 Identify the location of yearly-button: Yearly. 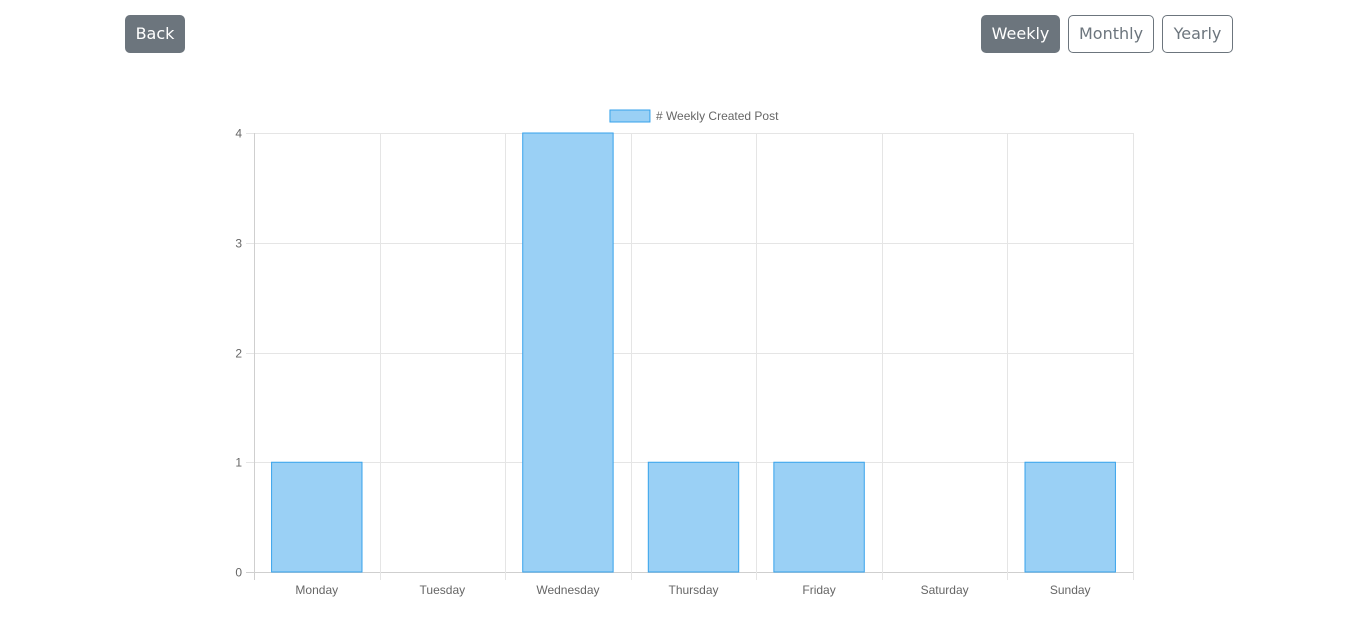
(1197, 34).